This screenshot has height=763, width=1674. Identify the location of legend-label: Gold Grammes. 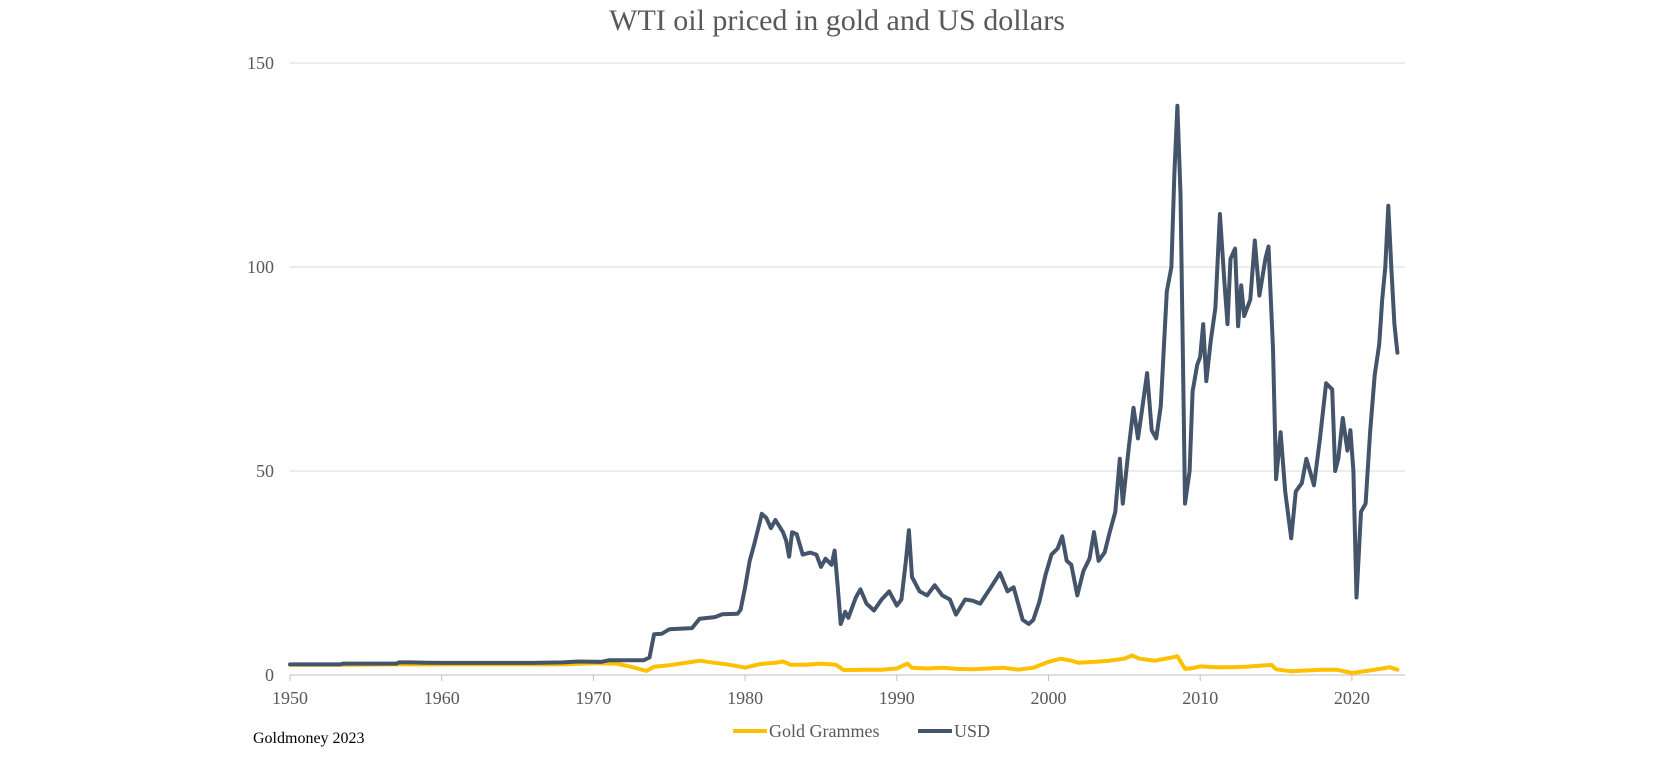
(824, 731).